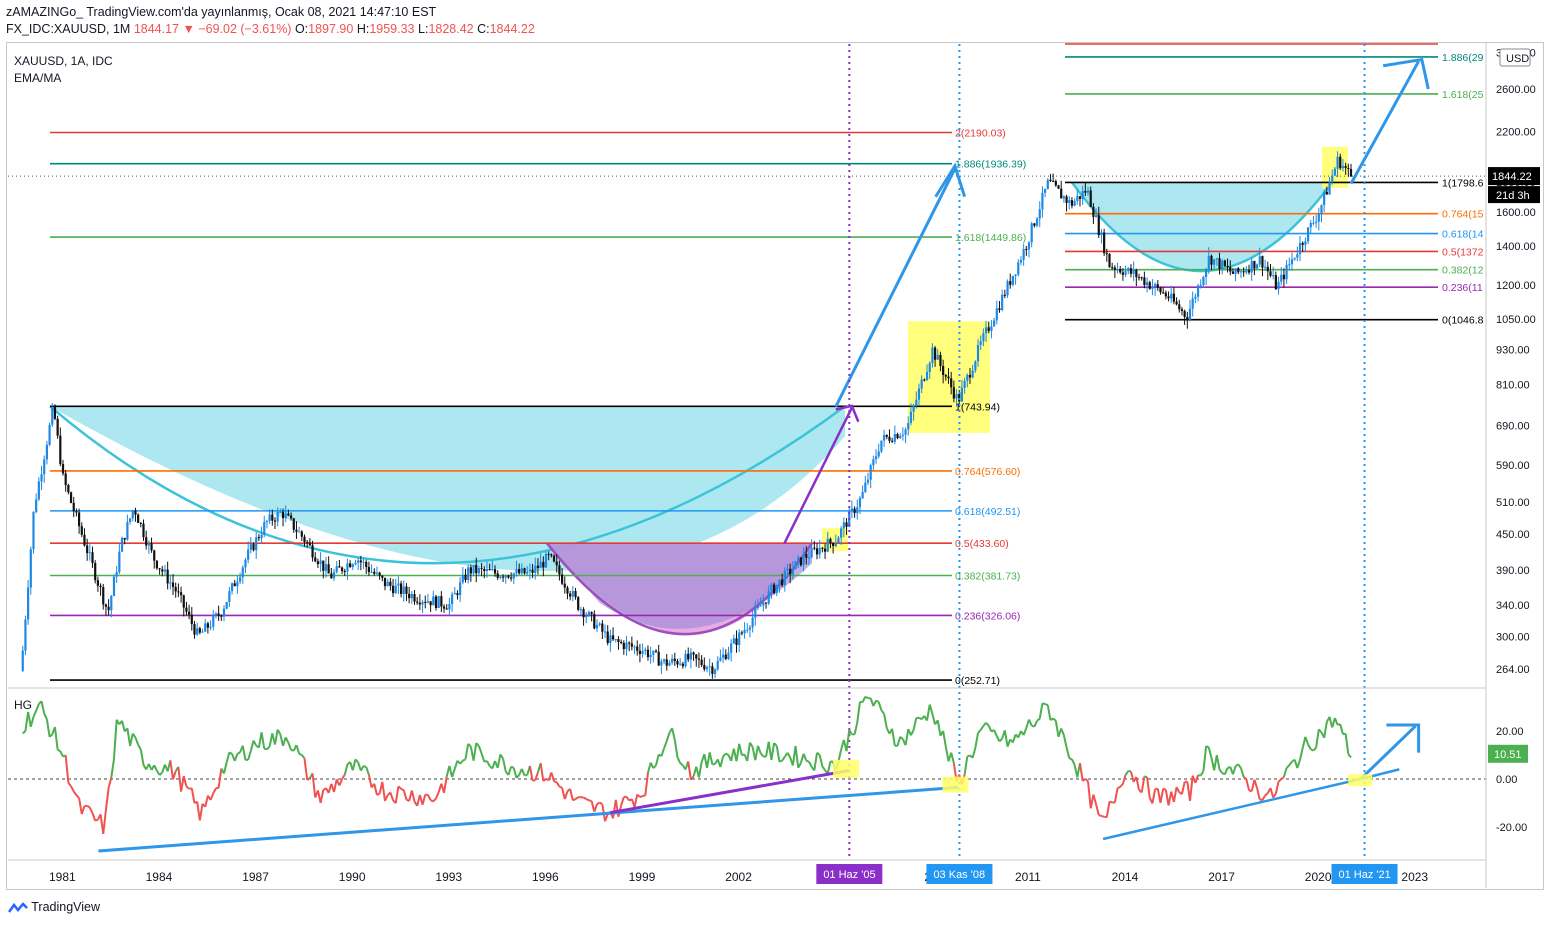  Describe the element at coordinates (980, 134) in the screenshot. I see `fib-left-label: 2(2190.03)` at that location.